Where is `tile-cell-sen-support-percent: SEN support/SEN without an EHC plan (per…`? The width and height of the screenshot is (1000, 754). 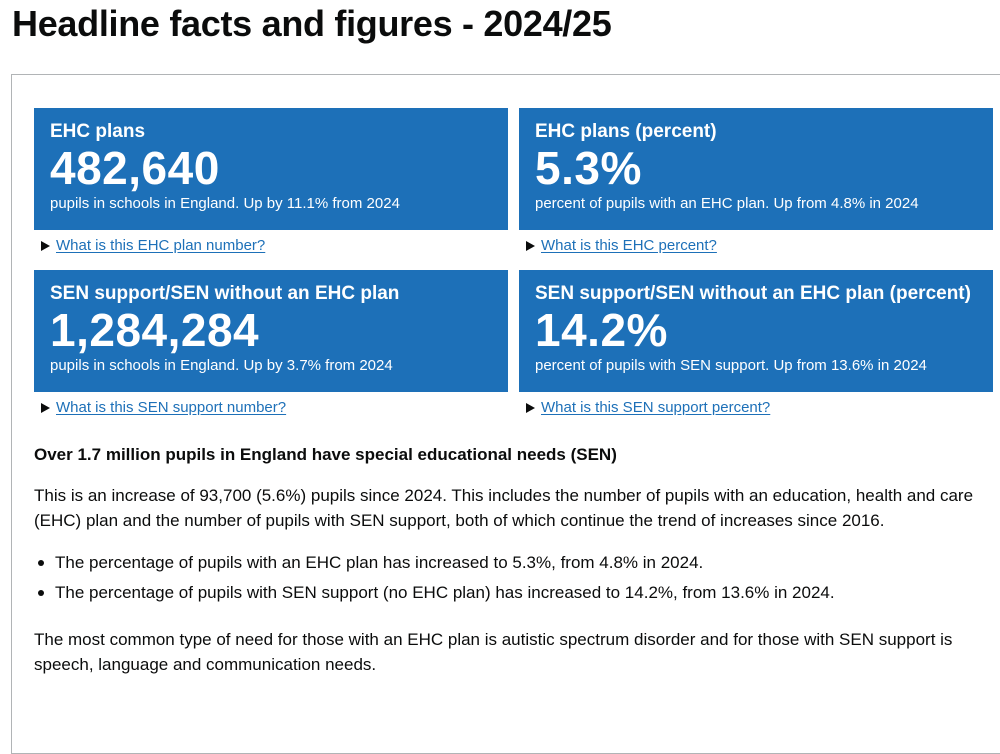
tile-cell-sen-support-percent: SEN support/SEN without an EHC plan (per… is located at coordinates (756, 344).